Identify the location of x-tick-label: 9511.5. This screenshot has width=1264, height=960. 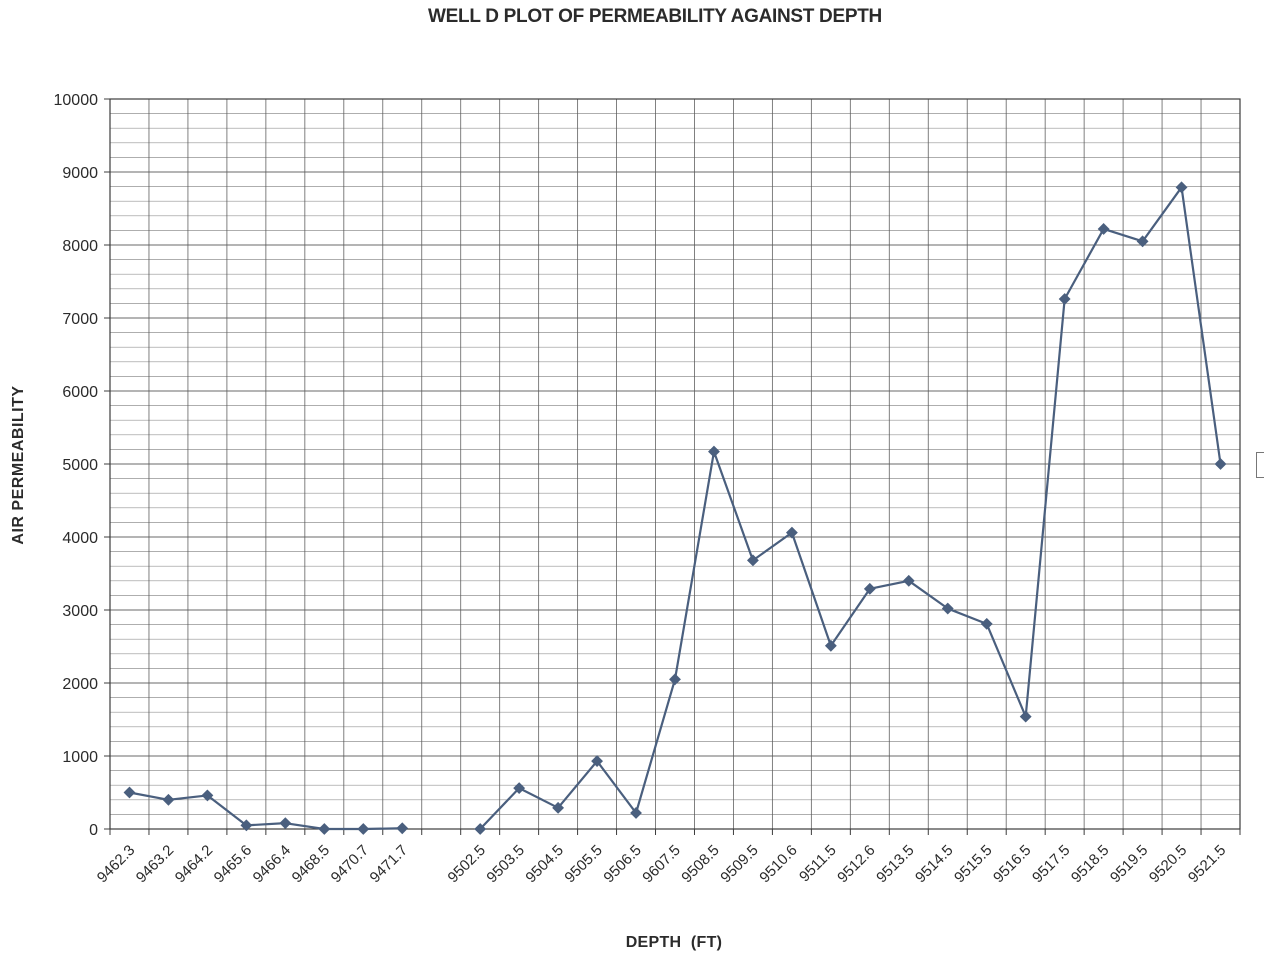
(818, 864).